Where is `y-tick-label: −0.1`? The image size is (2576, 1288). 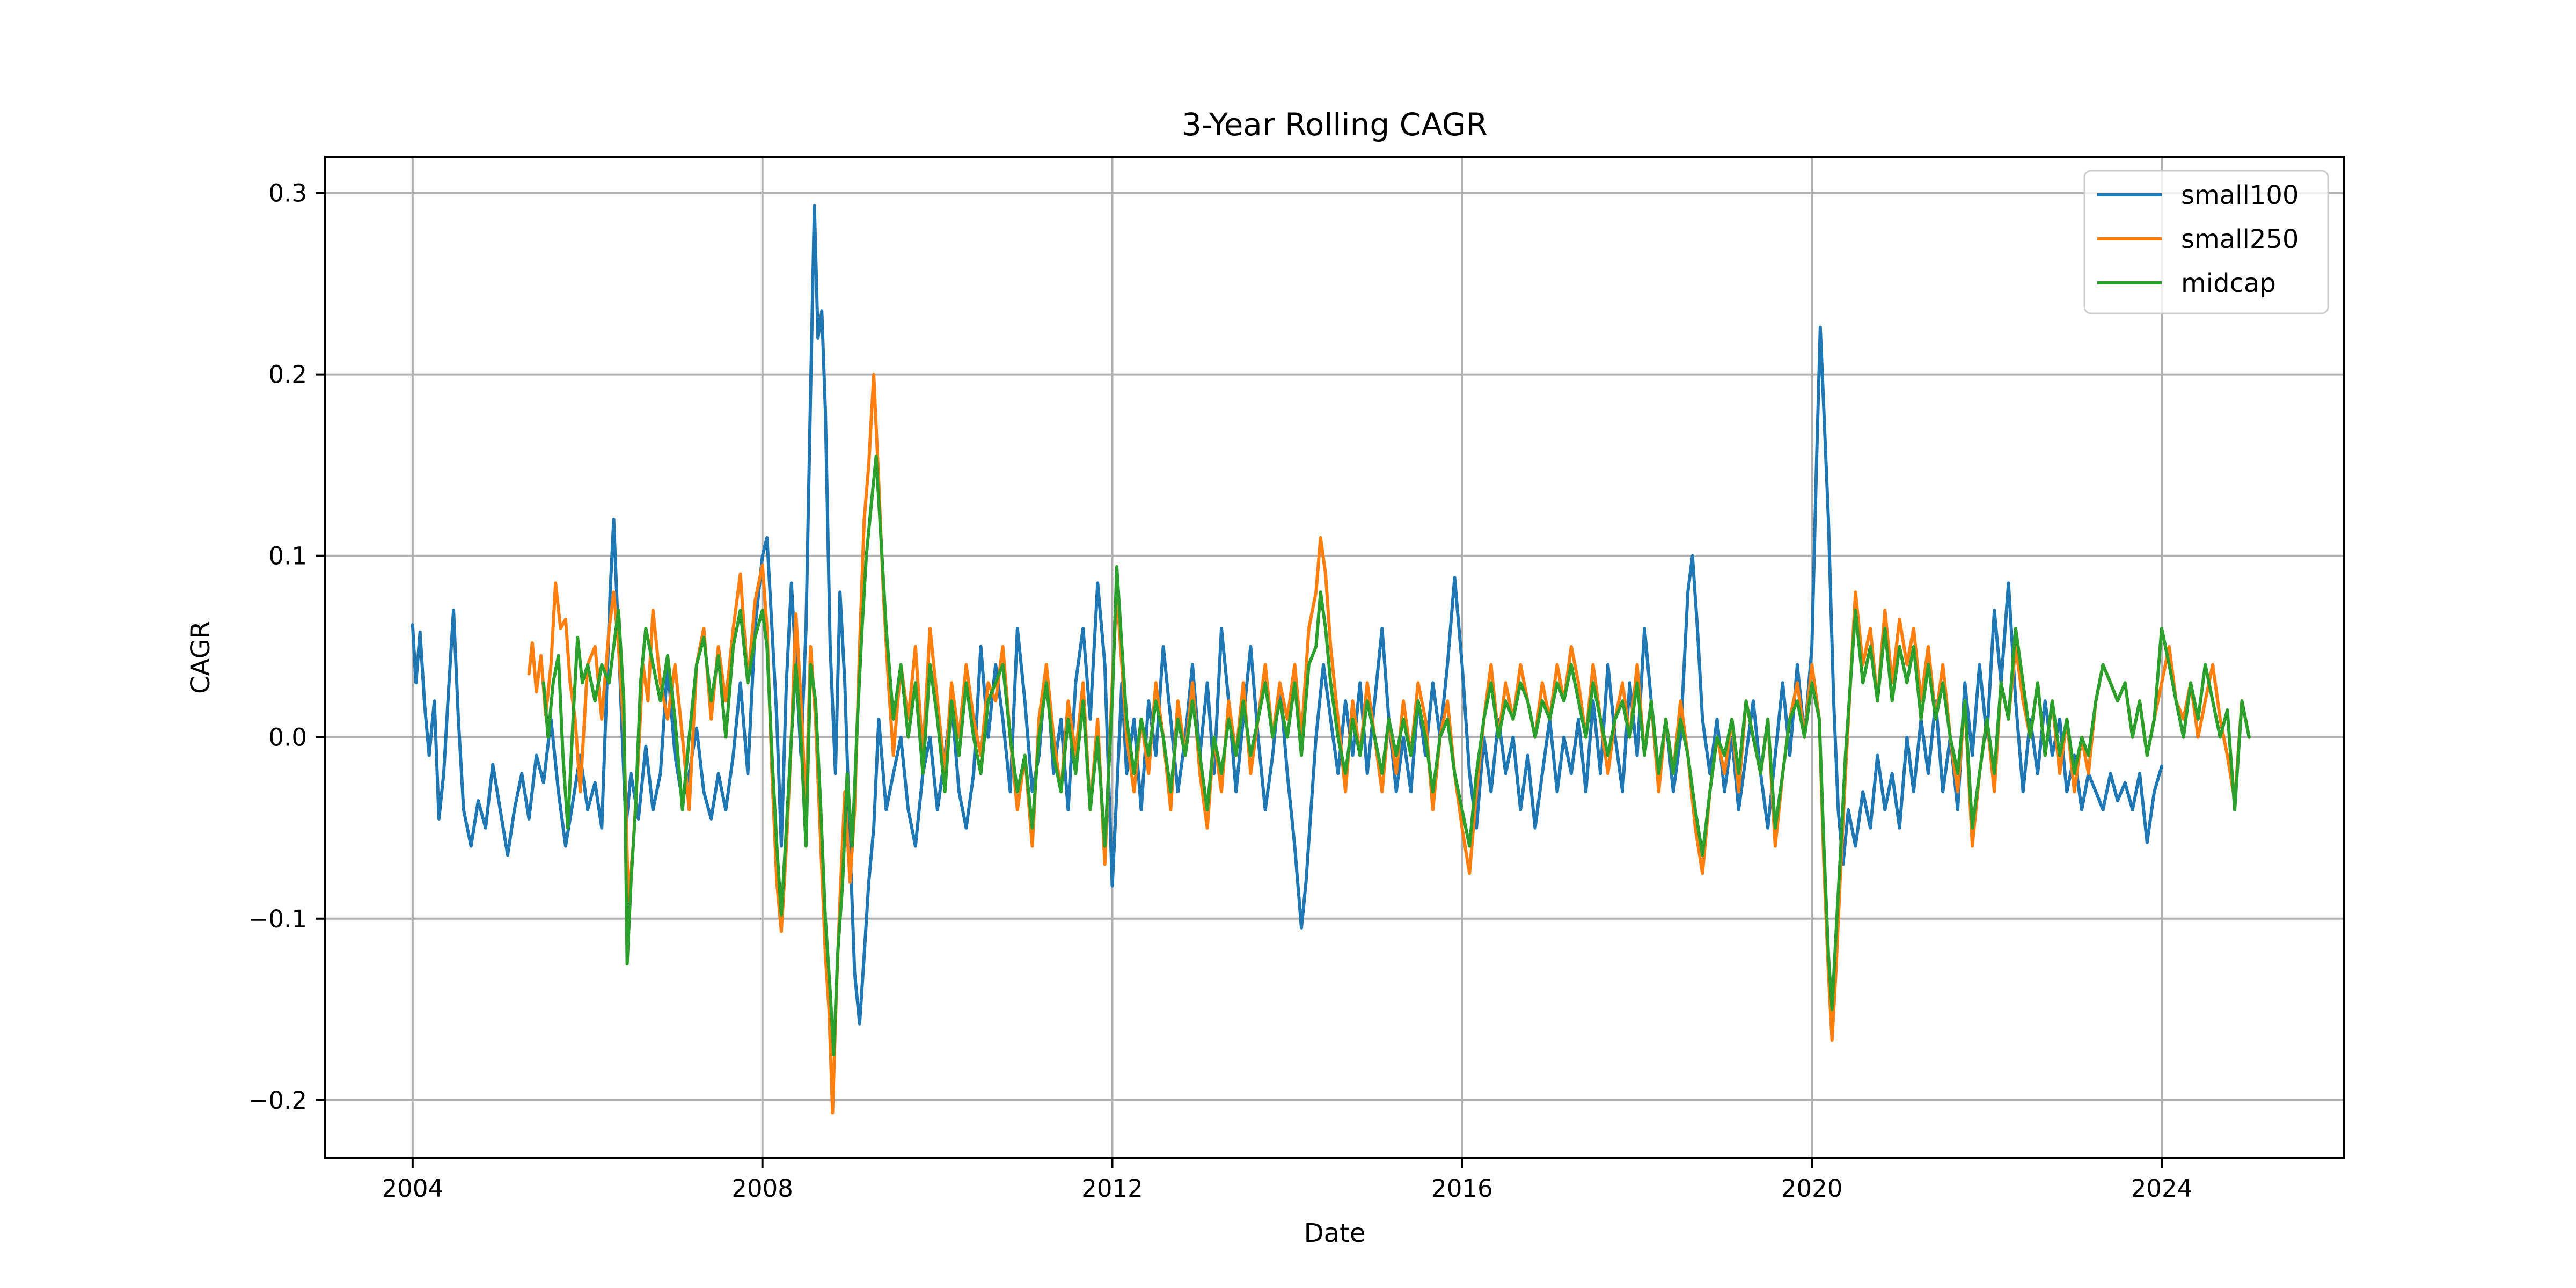
y-tick-label: −0.1 is located at coordinates (277, 919).